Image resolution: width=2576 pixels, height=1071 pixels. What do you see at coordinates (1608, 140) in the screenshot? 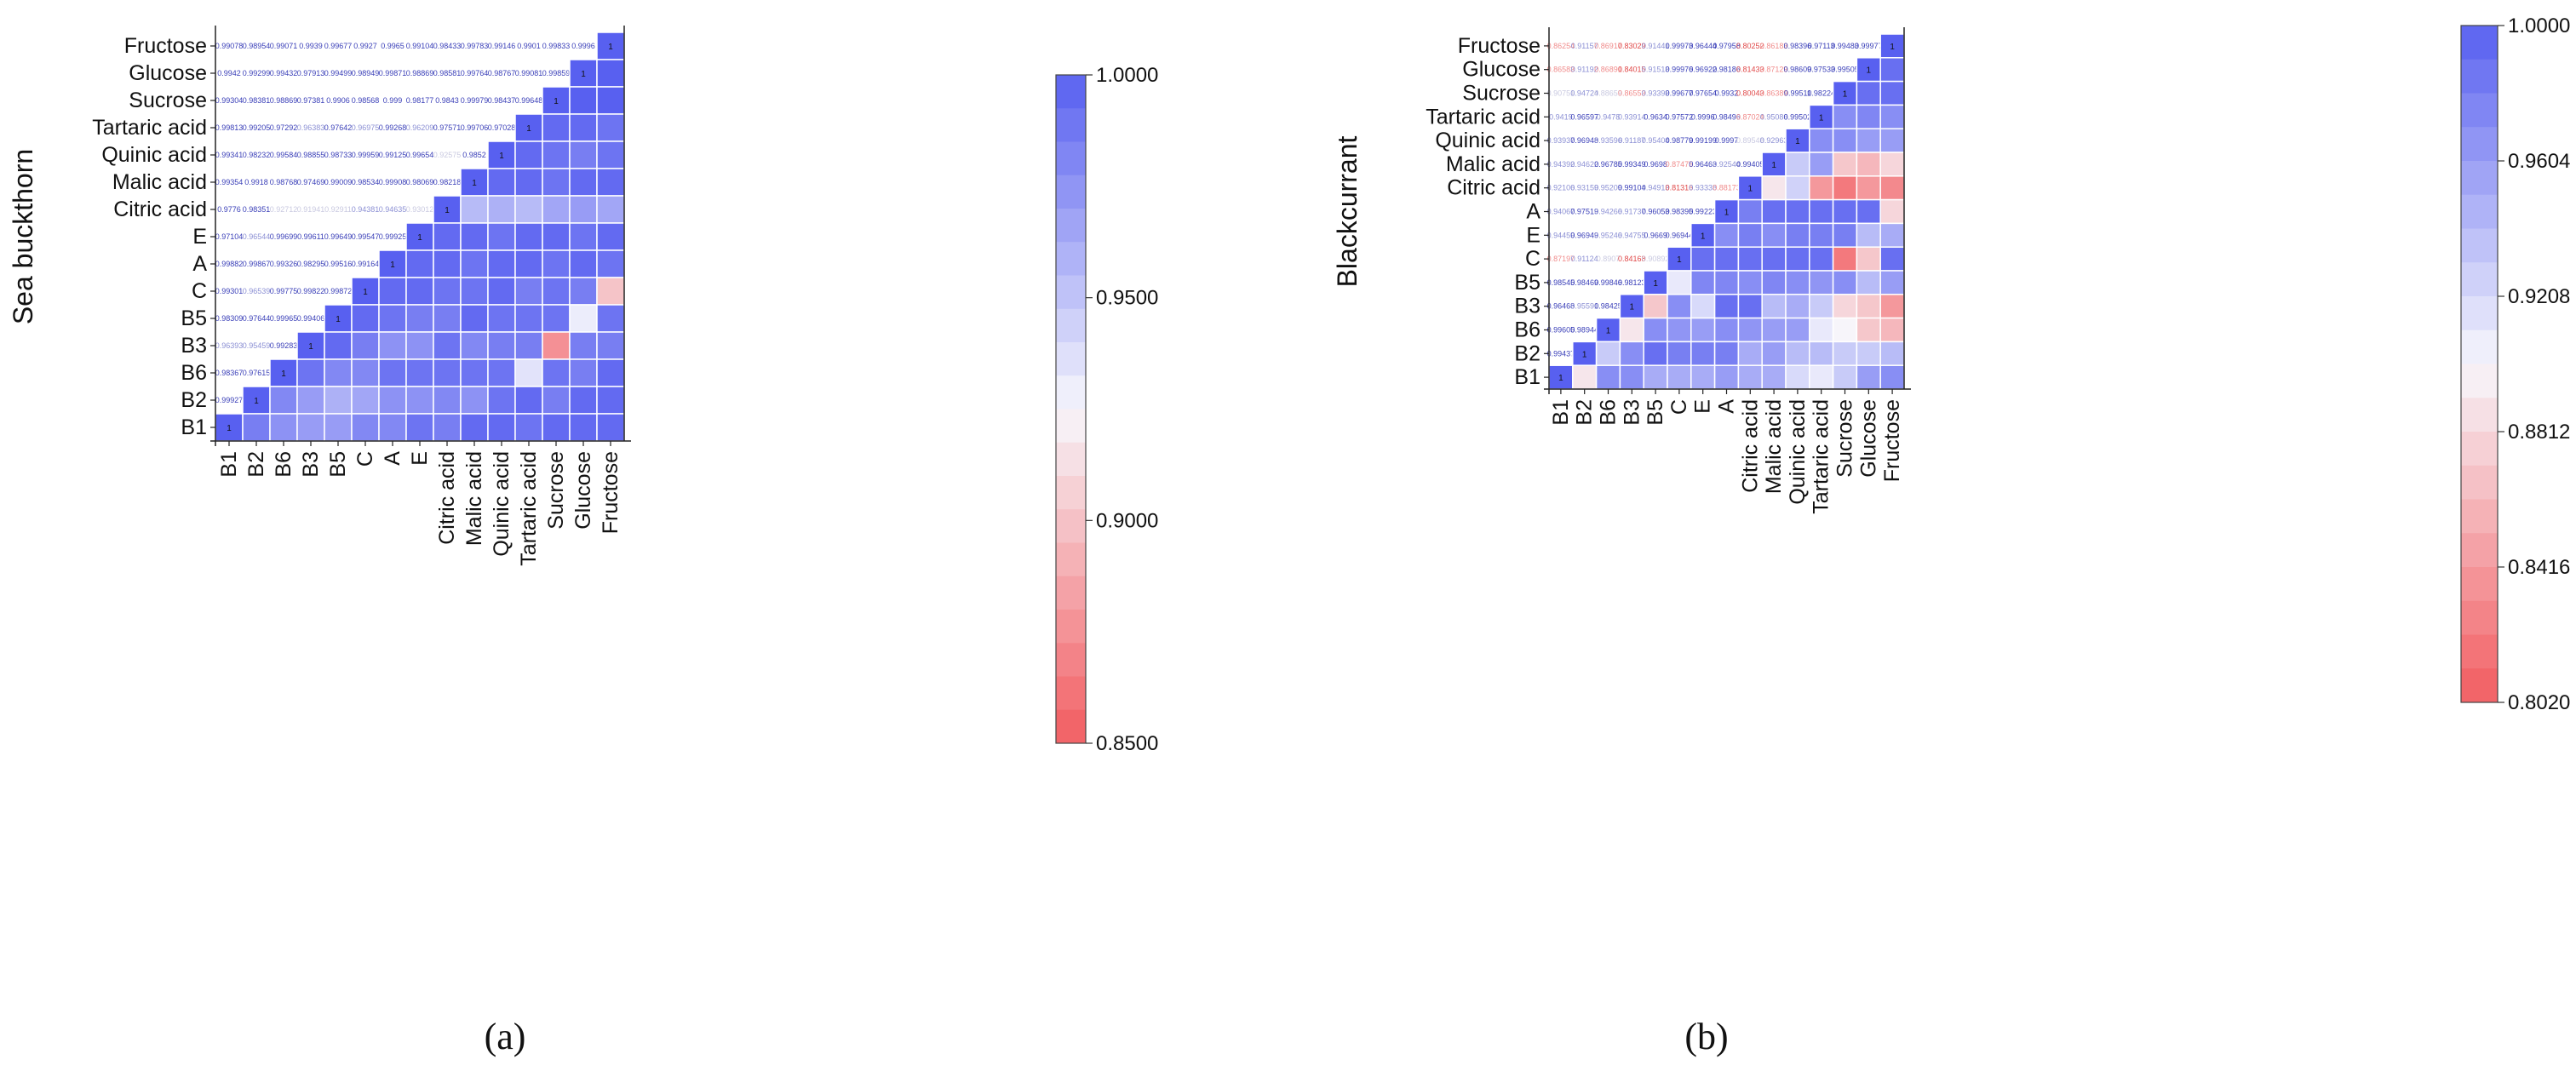
I see `cell-value: 0.93596` at bounding box center [1608, 140].